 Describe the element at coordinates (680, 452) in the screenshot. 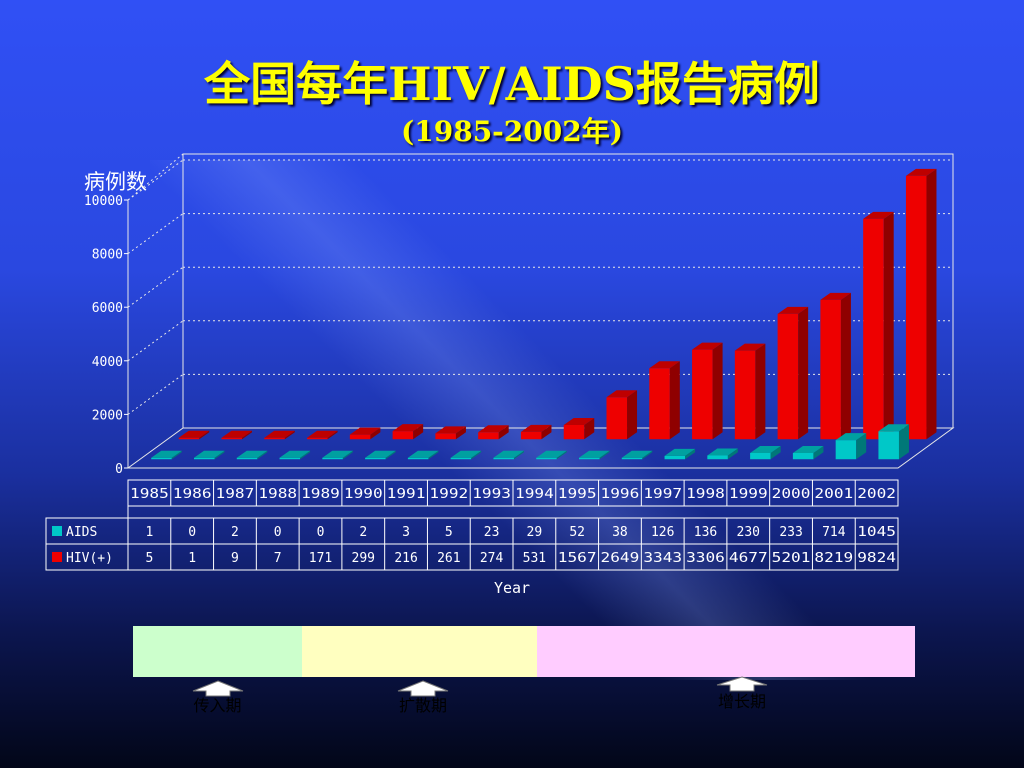

I see `aids-bar-top-1997` at that location.